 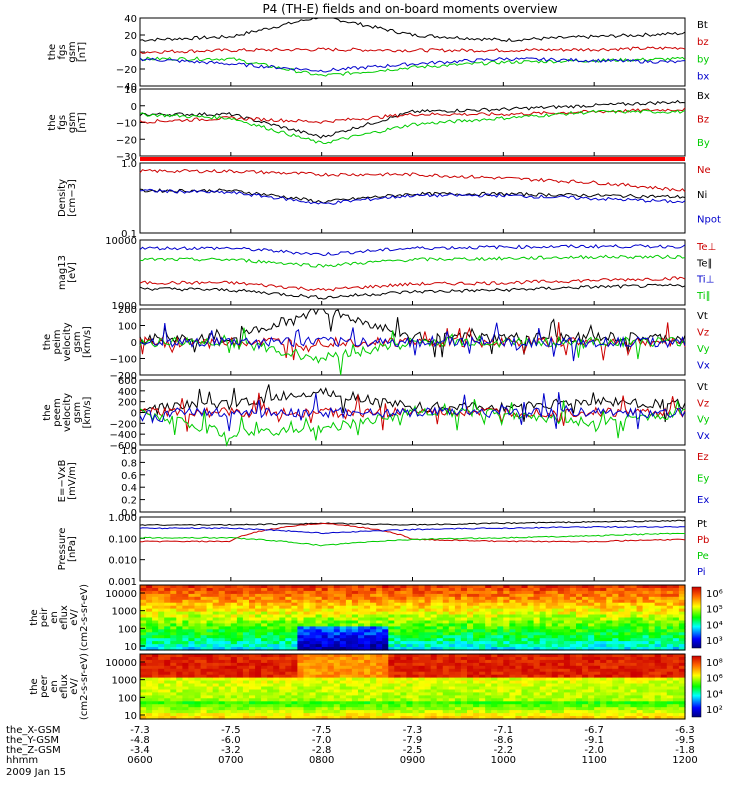 What do you see at coordinates (67, 412) in the screenshot?
I see `ylabel-word: velocity` at bounding box center [67, 412].